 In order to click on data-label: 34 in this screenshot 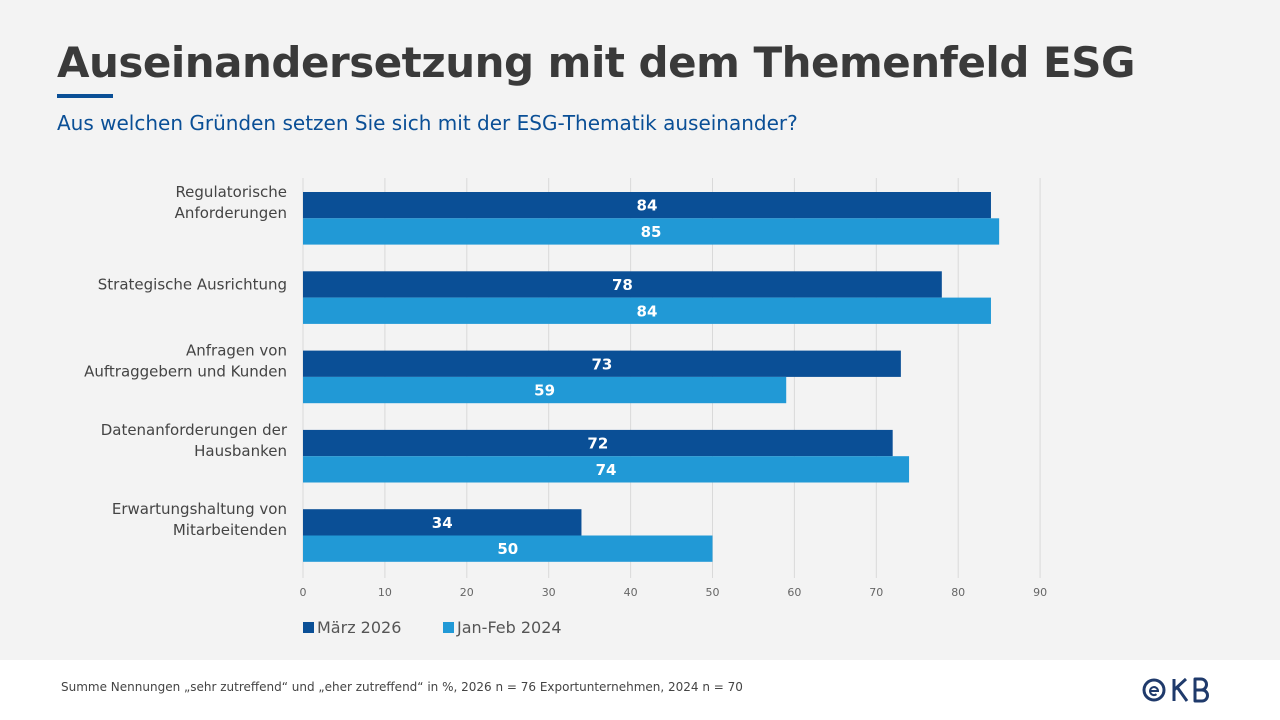, I will do `click(442, 523)`.